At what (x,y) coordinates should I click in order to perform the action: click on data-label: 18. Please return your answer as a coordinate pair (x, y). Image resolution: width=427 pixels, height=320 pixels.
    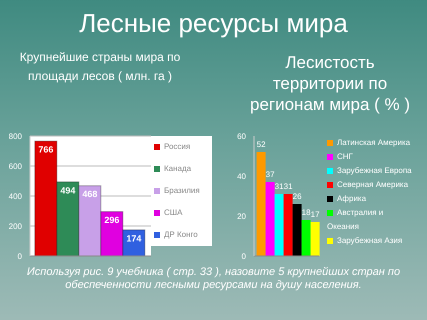
    Looking at the image, I should click on (307, 212).